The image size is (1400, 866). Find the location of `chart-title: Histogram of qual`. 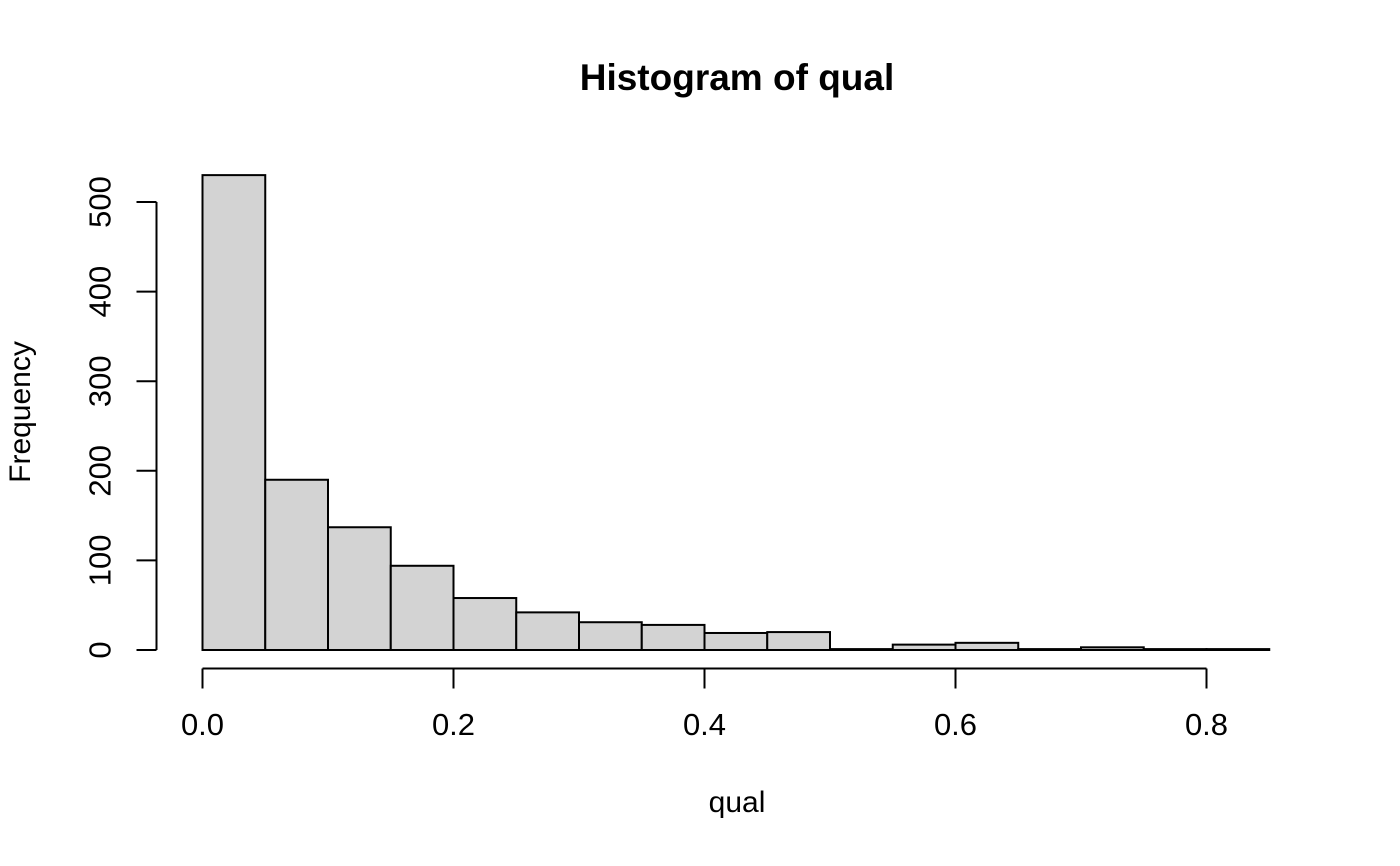

chart-title: Histogram of qual is located at coordinates (737, 77).